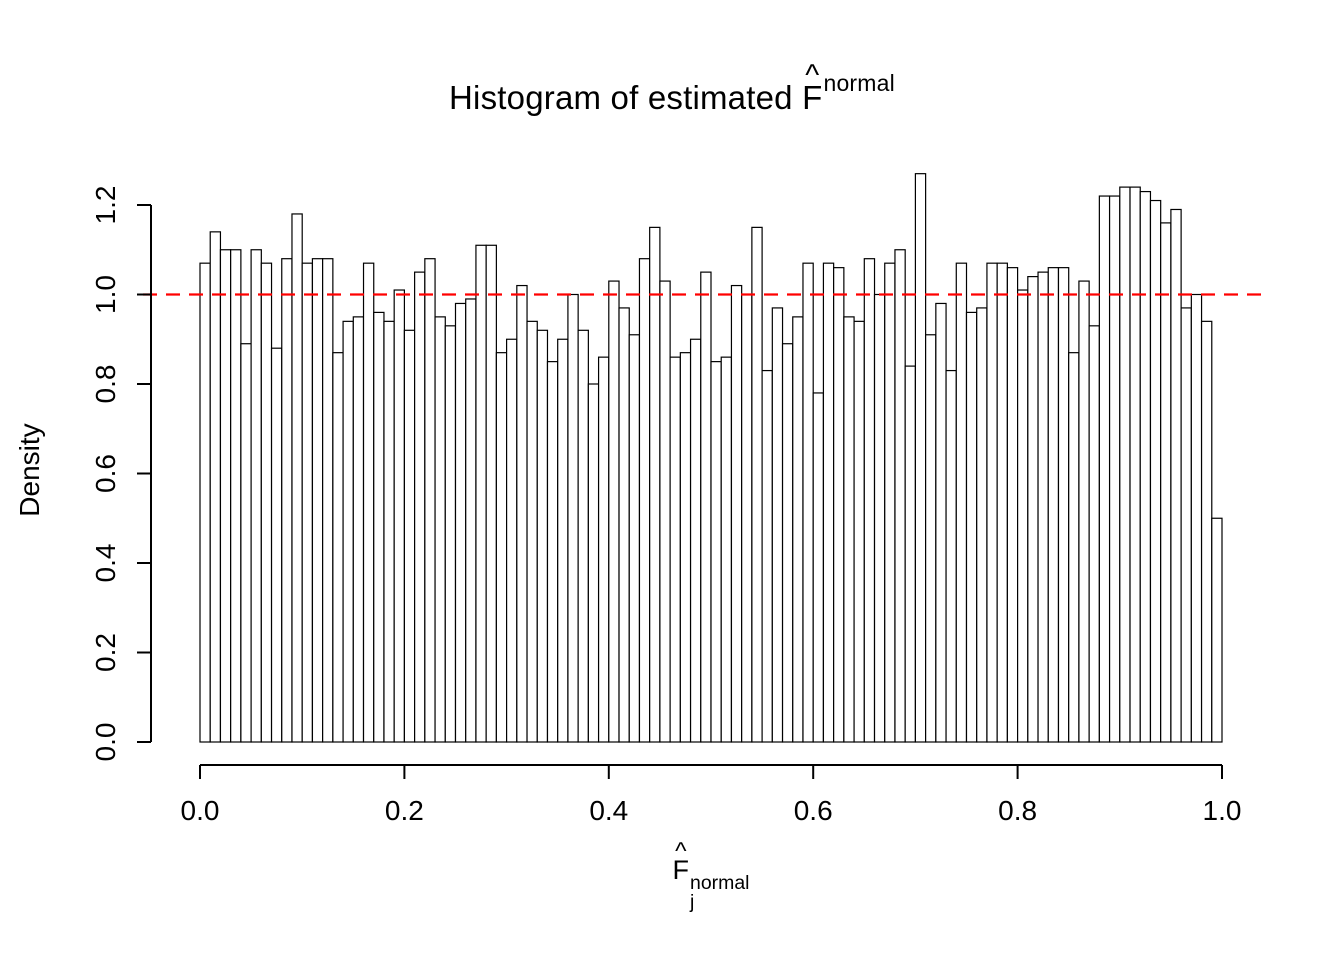 The image size is (1344, 960). Describe the element at coordinates (812, 97) in the screenshot. I see `f-letter: F` at that location.